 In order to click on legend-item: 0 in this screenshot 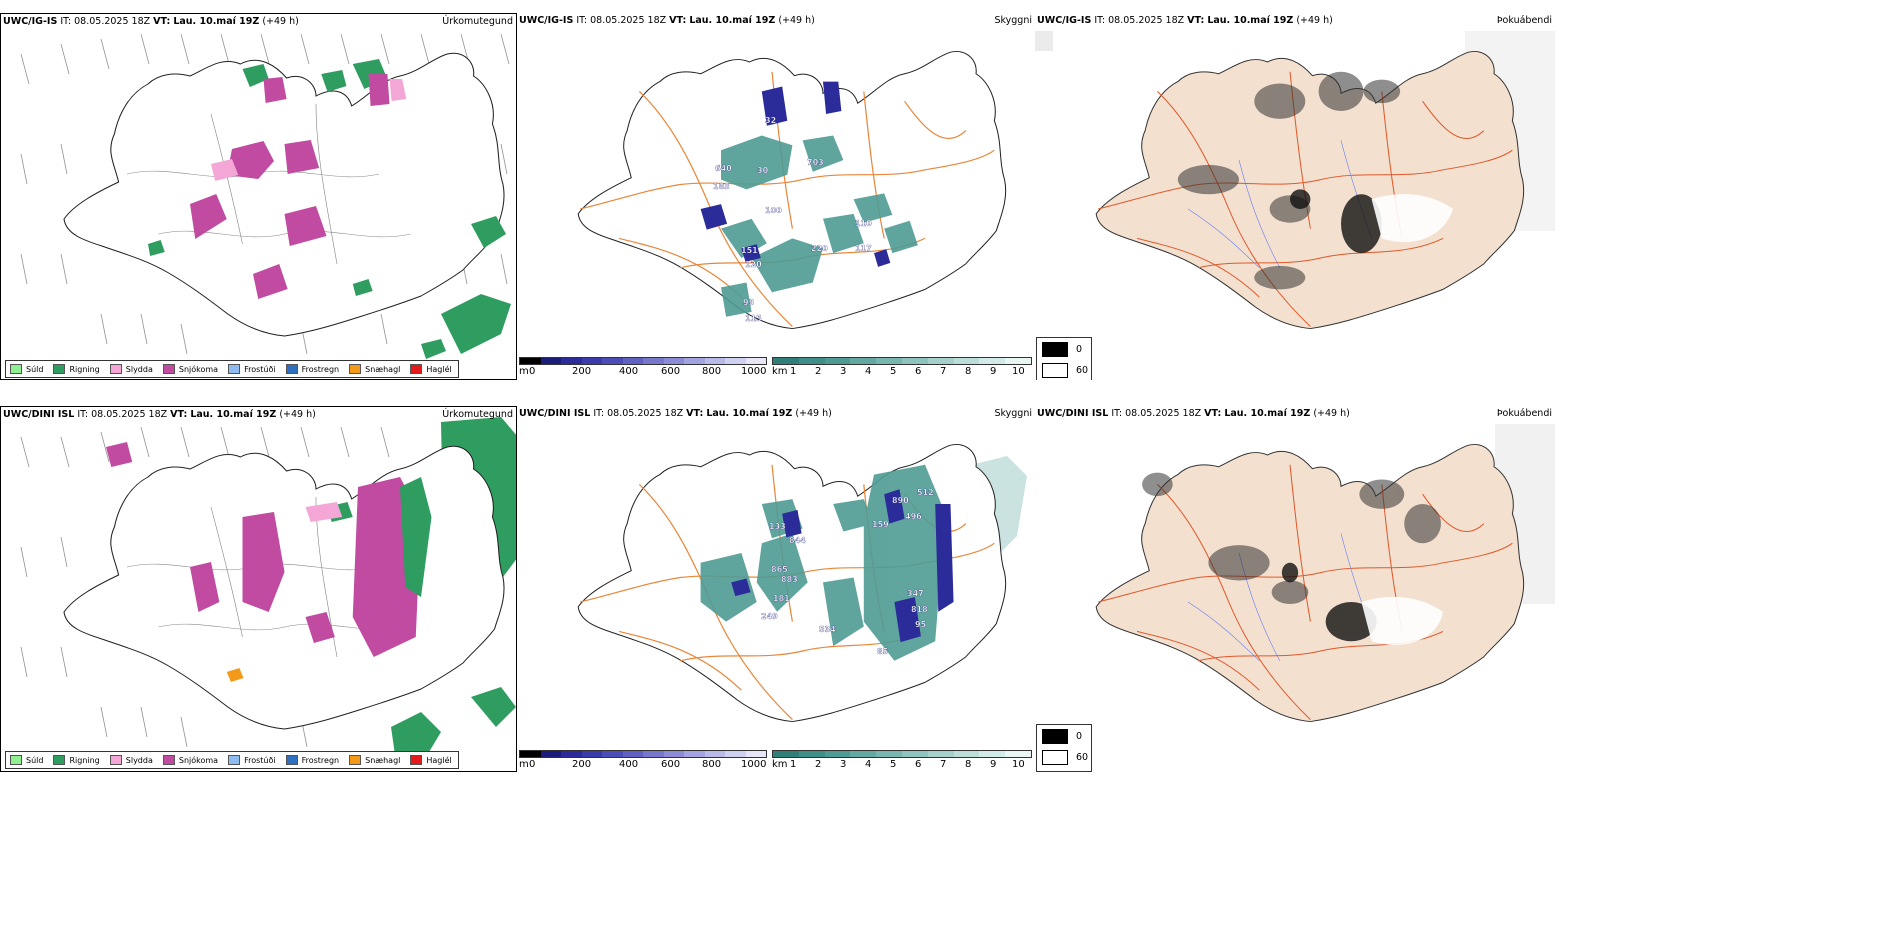, I will do `click(1062, 349)`.